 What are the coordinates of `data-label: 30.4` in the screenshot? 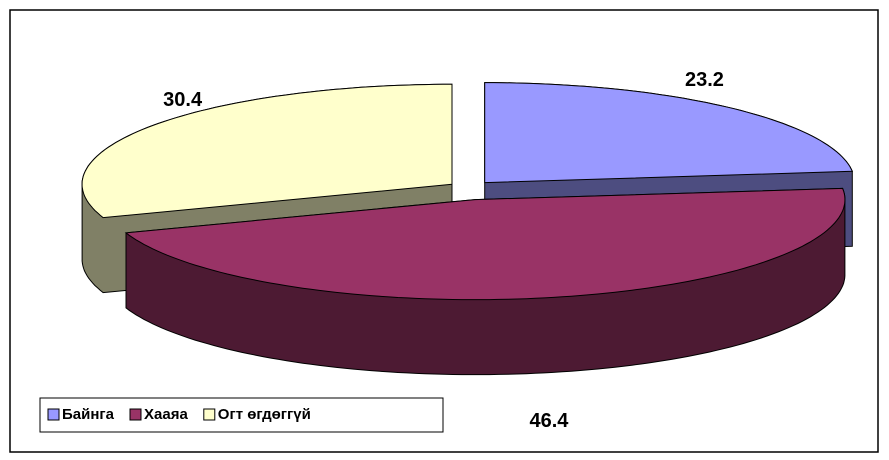 It's located at (183, 100).